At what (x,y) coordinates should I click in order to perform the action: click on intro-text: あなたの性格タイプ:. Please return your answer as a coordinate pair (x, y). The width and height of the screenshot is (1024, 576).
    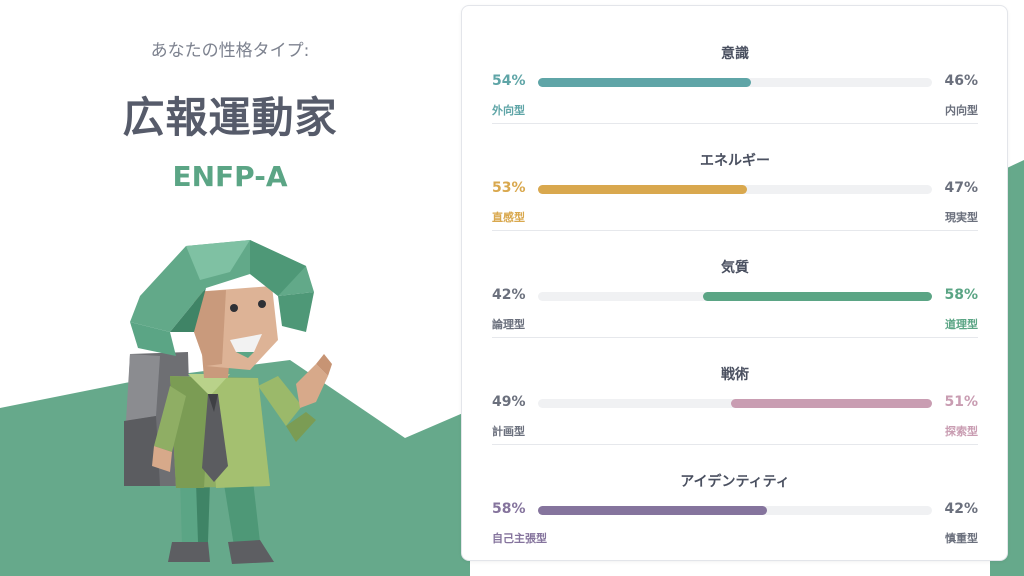
    Looking at the image, I should click on (230, 51).